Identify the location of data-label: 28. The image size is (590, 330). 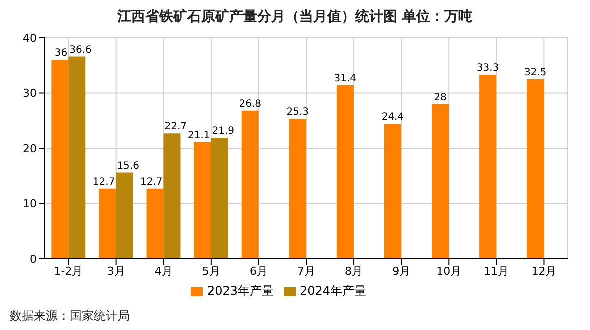
(440, 98).